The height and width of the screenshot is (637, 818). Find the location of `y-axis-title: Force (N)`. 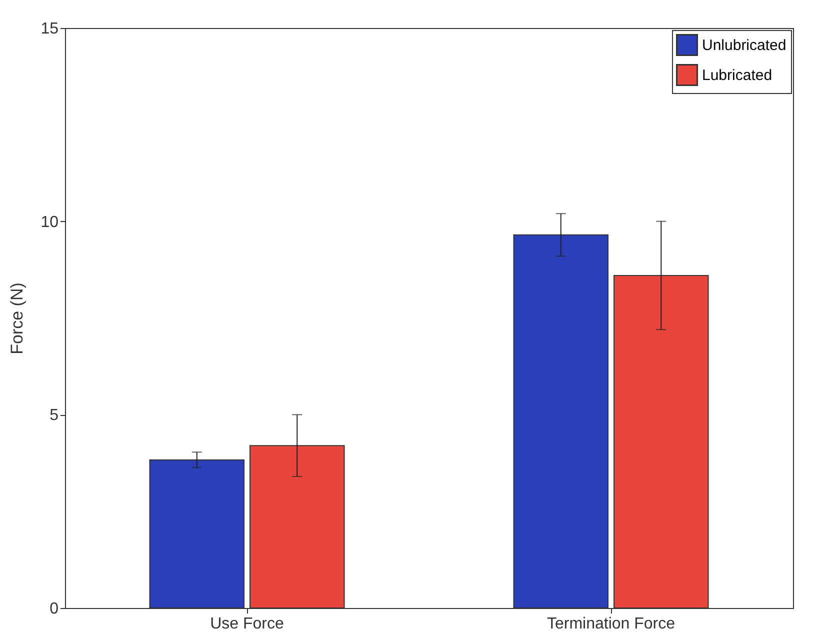

y-axis-title: Force (N) is located at coordinates (17, 318).